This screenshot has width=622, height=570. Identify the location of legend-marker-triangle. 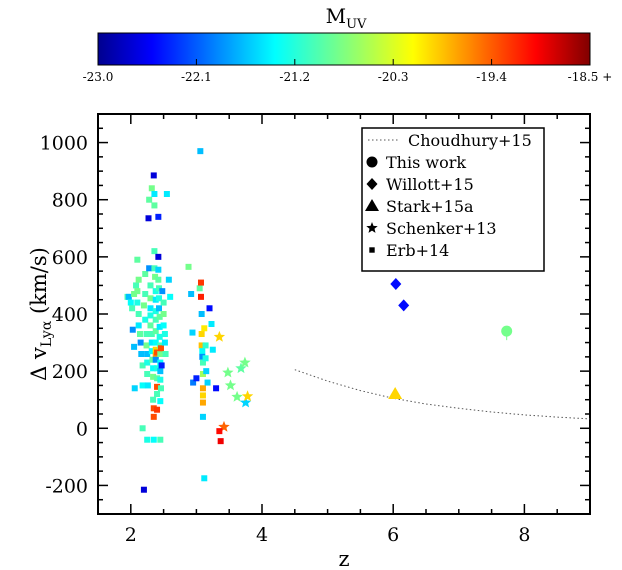
(372, 205).